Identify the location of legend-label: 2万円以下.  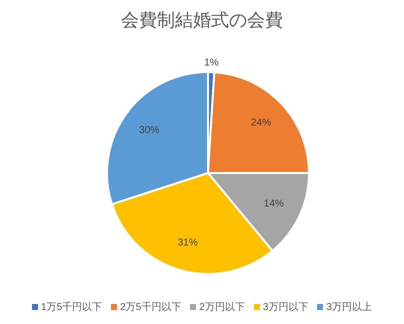
(222, 307).